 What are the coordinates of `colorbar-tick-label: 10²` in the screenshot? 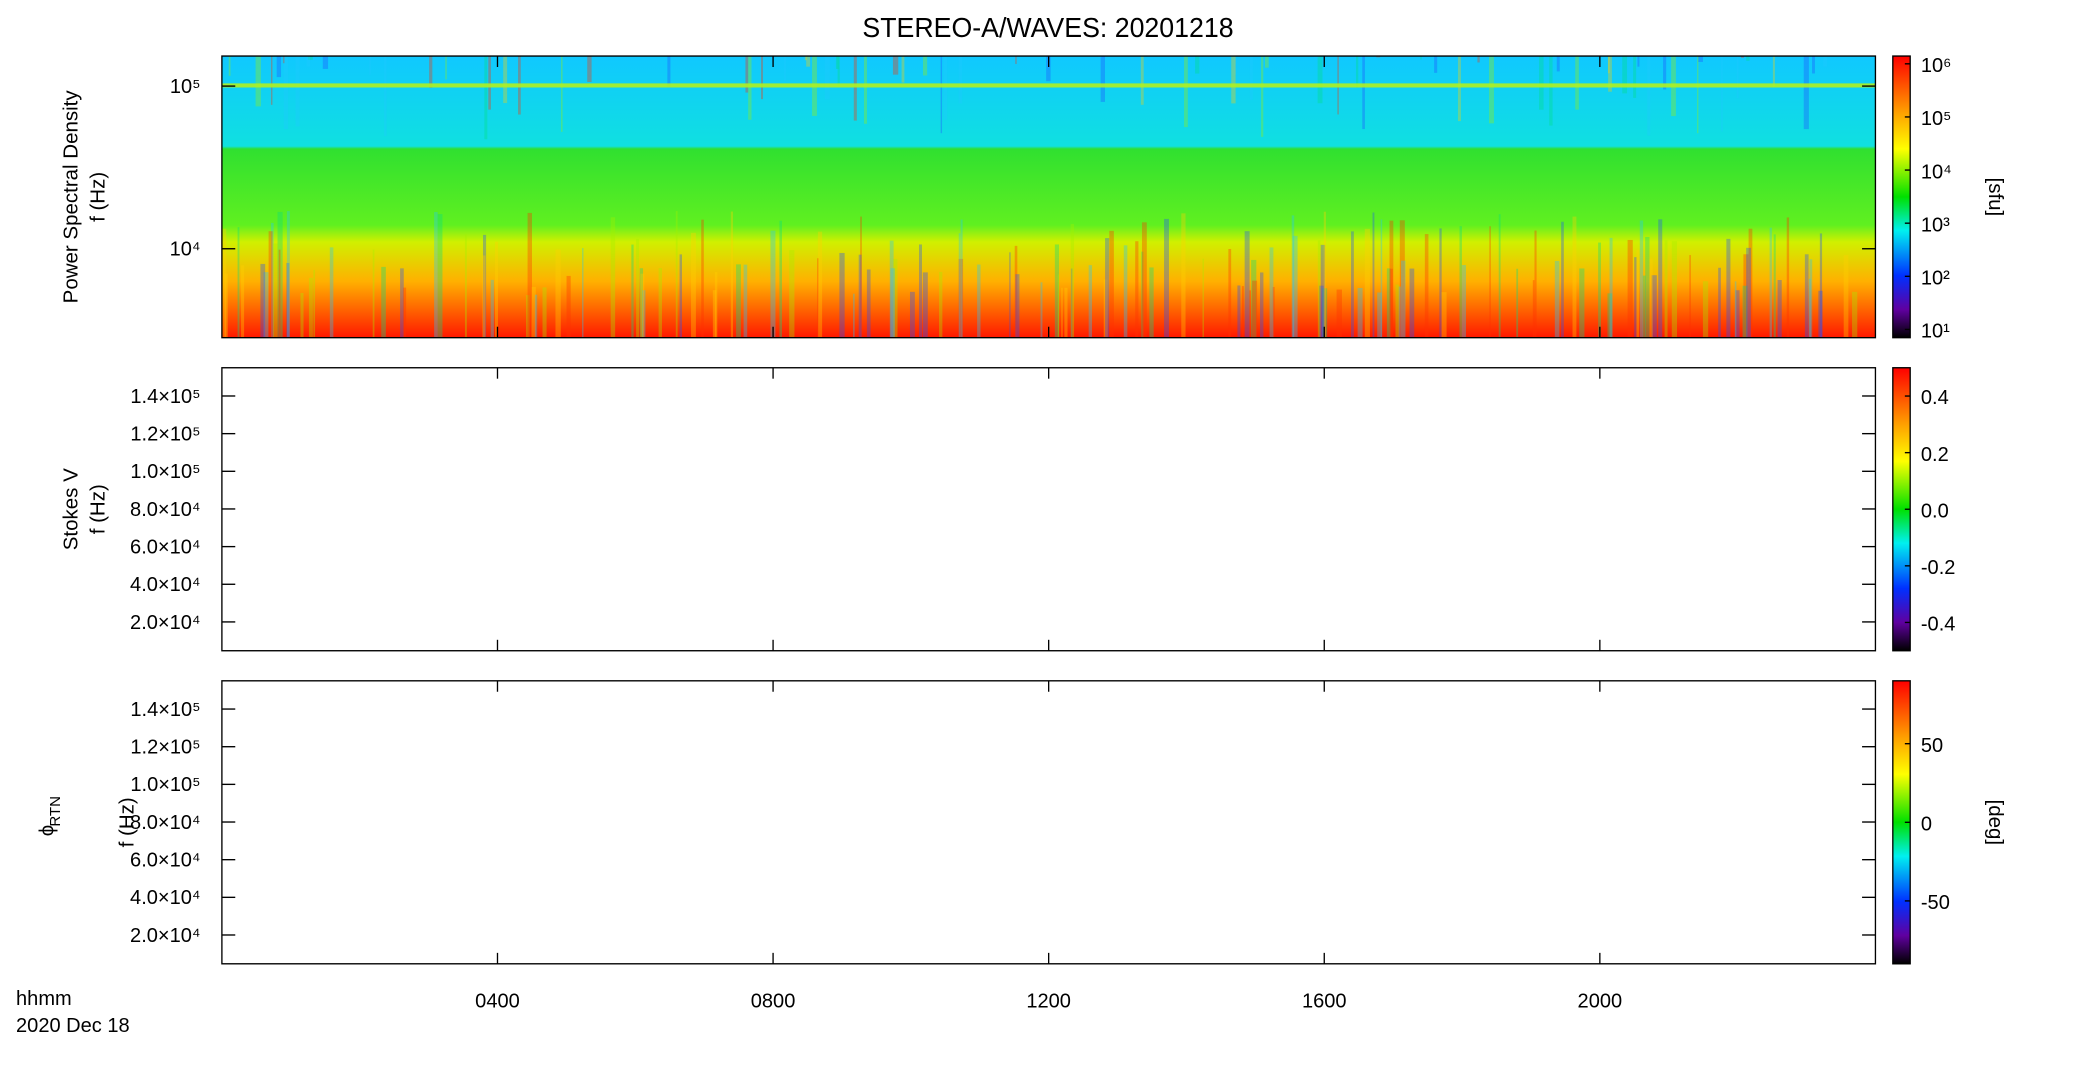 It's located at (1935, 278).